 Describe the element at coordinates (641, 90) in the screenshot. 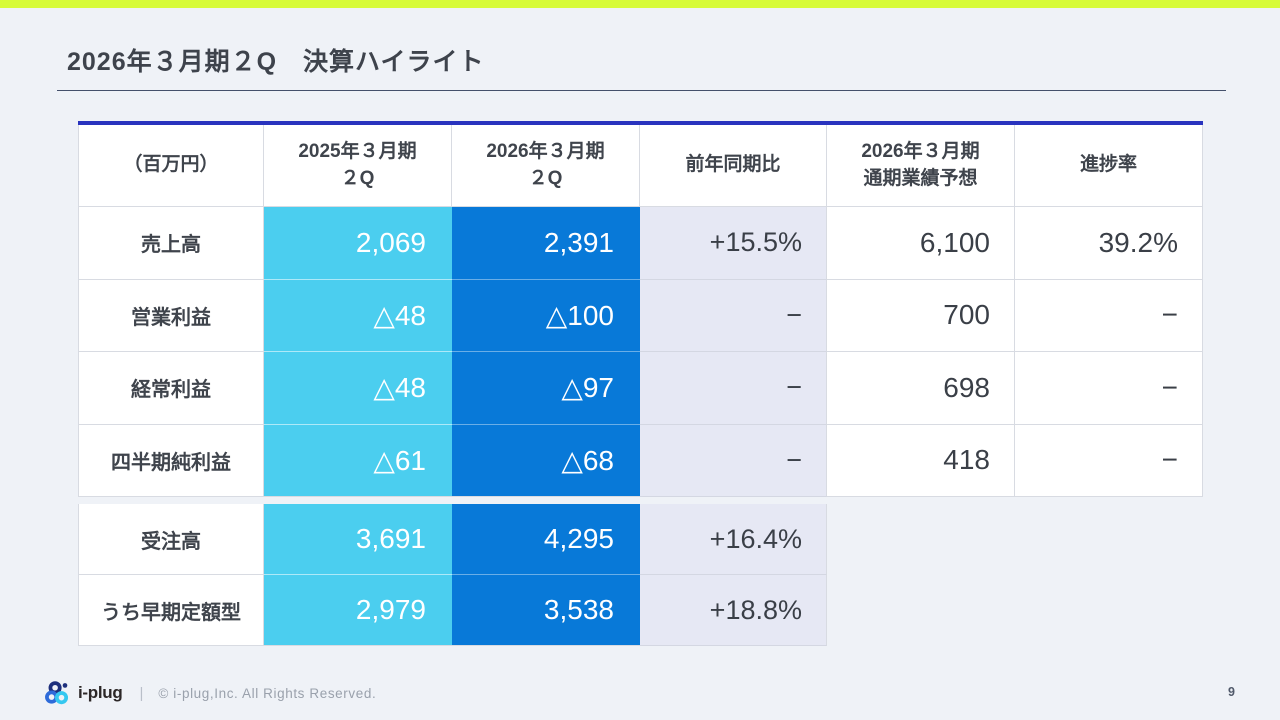

I see `title-divider` at that location.